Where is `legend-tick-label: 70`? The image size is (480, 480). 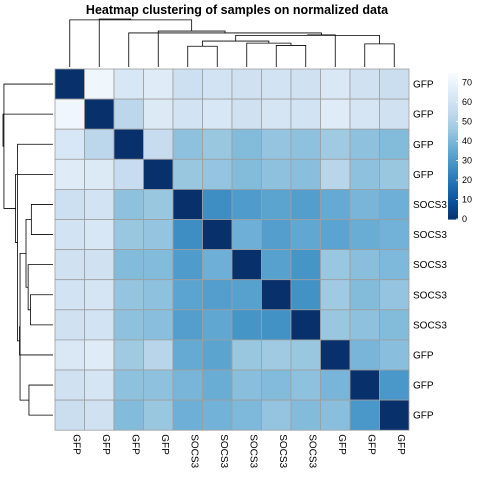 legend-tick-label: 70 is located at coordinates (467, 83).